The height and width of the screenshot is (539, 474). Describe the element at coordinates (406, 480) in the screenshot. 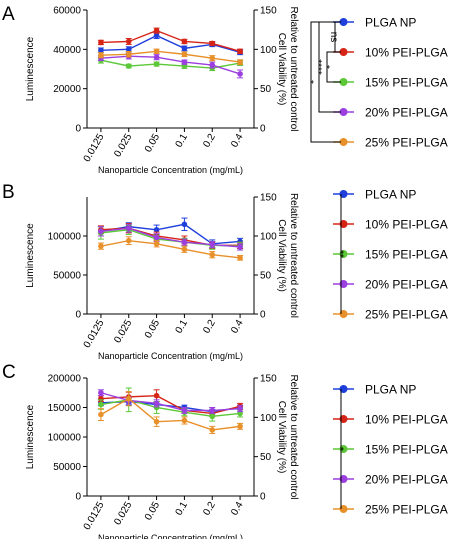

I see `legend-label: 20% PEI-PLGA` at that location.